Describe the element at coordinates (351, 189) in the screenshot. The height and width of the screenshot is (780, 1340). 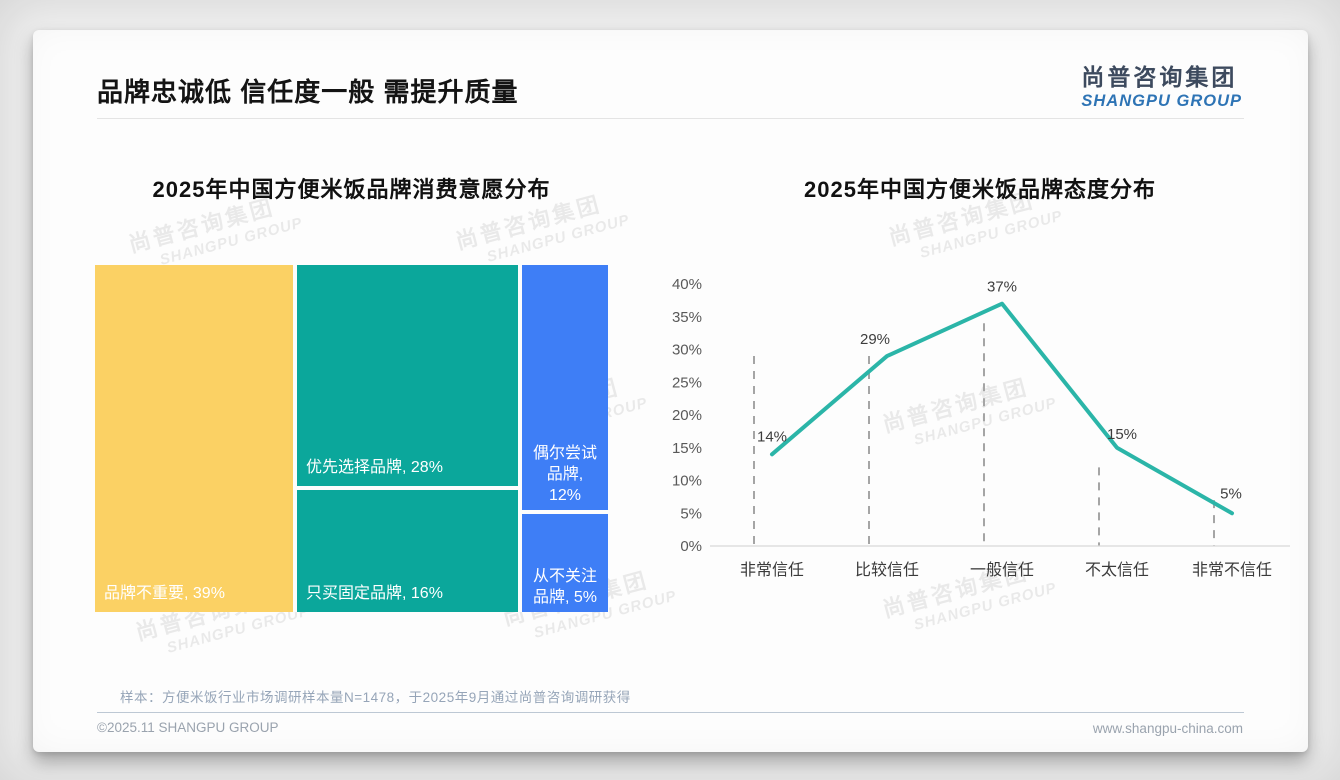
I see `treemap-chart-title: 2025年中国方便米饭品牌消费意愿分布` at that location.